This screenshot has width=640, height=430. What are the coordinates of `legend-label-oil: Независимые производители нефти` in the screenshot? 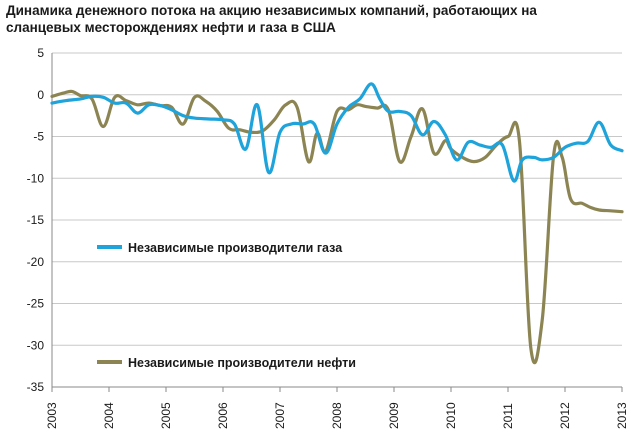 It's located at (242, 363).